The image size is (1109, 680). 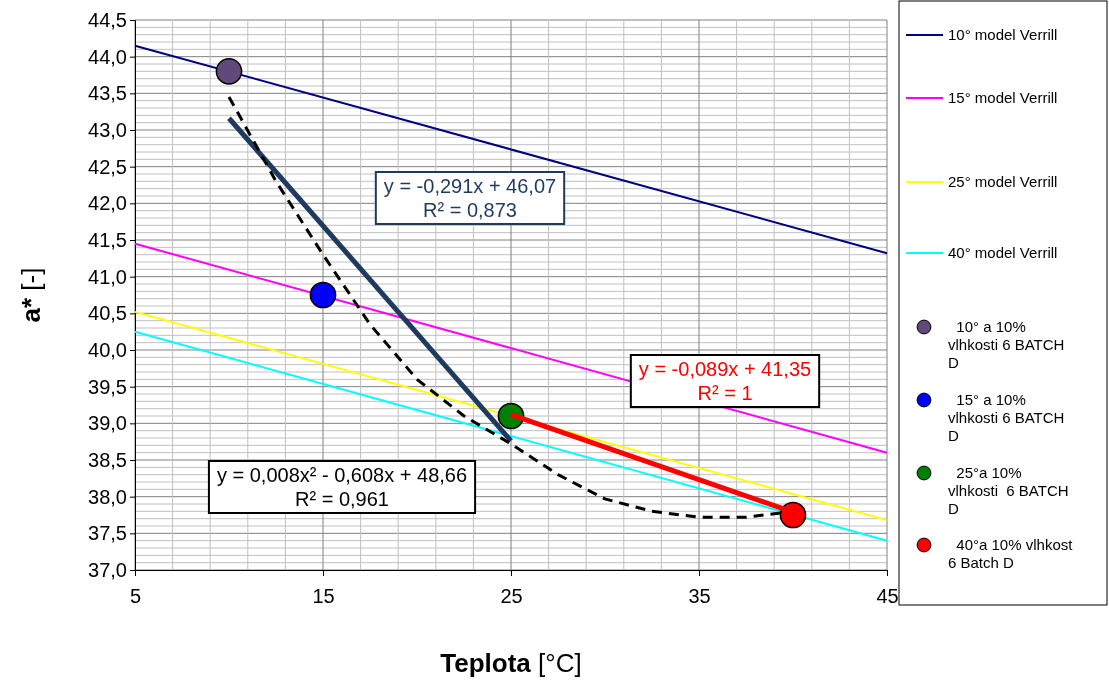 What do you see at coordinates (107, 349) in the screenshot?
I see `y-tick-label: 40,0` at bounding box center [107, 349].